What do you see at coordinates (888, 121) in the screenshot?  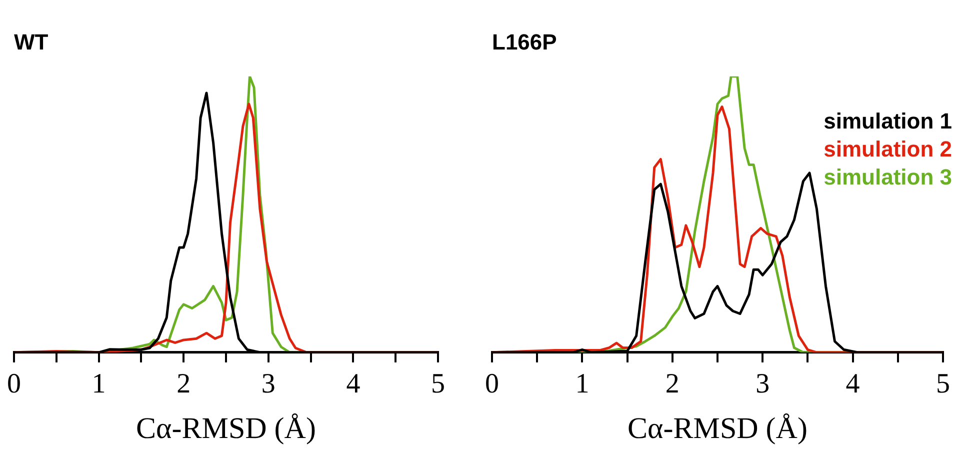 I see `series-label: simulation 1` at bounding box center [888, 121].